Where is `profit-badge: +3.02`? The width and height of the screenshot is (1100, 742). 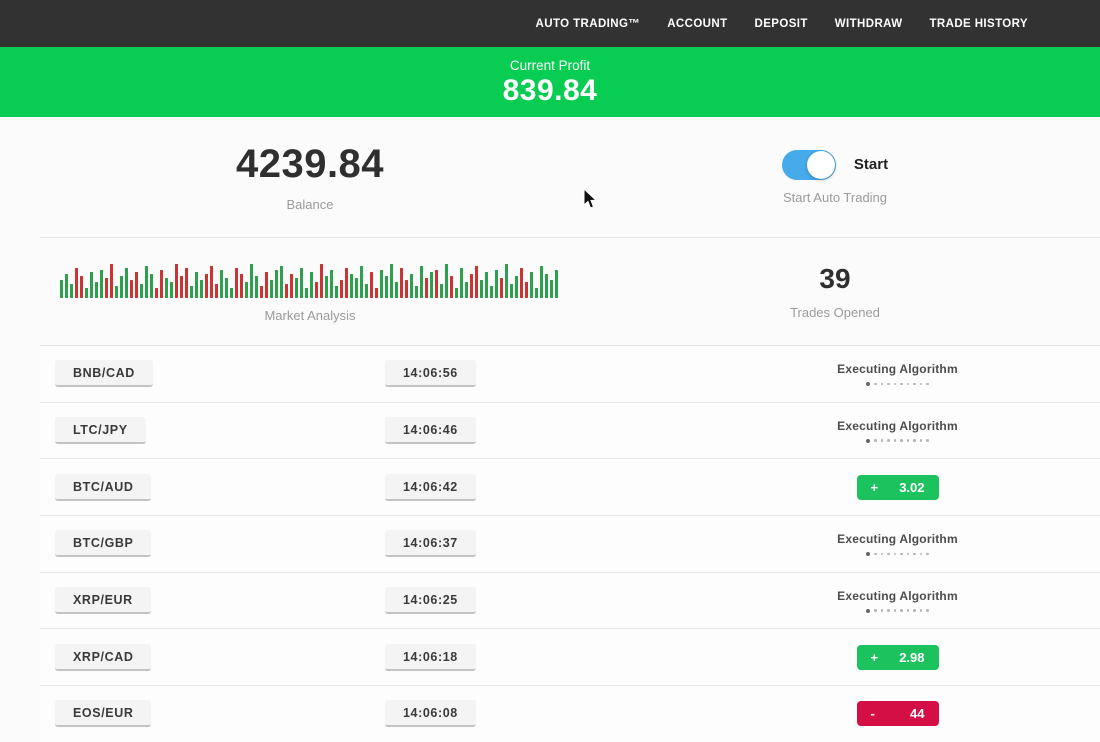 profit-badge: +3.02 is located at coordinates (897, 487).